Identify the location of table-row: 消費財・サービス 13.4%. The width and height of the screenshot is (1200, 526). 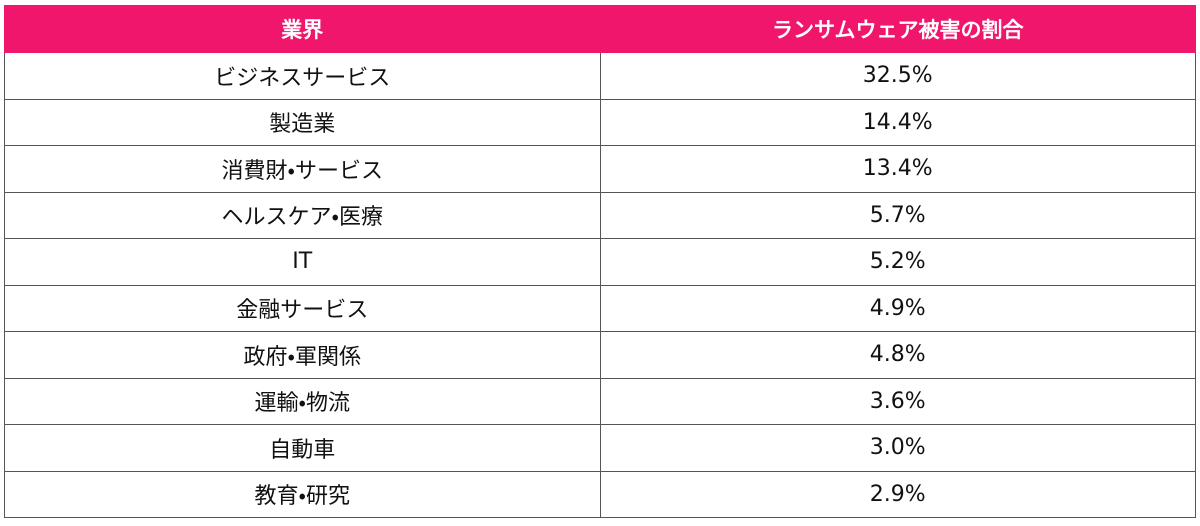
(600, 169).